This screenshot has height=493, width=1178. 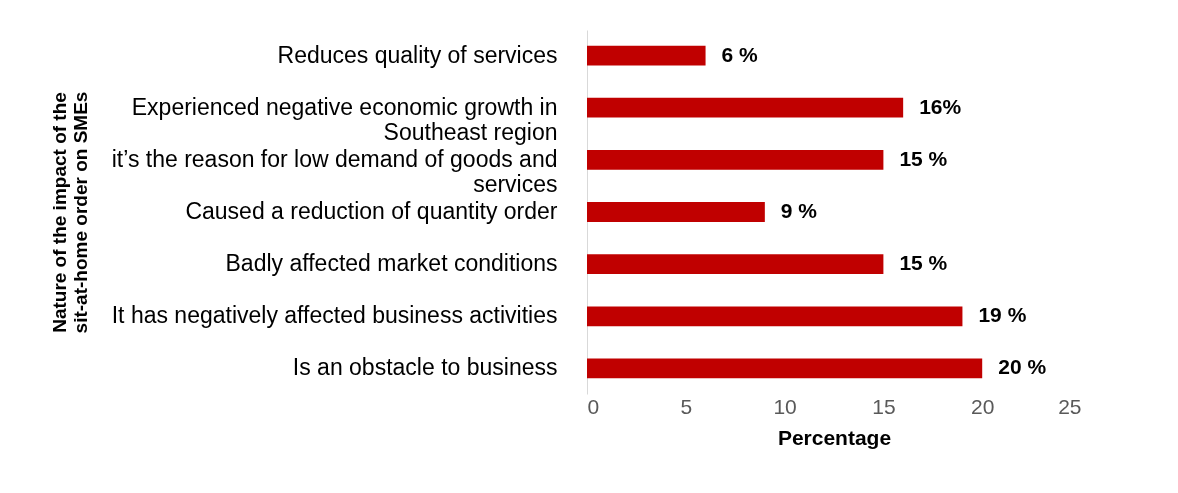 I want to click on y-tick-label: it’s the reason for low demand of goods and services, so click(x=334, y=171).